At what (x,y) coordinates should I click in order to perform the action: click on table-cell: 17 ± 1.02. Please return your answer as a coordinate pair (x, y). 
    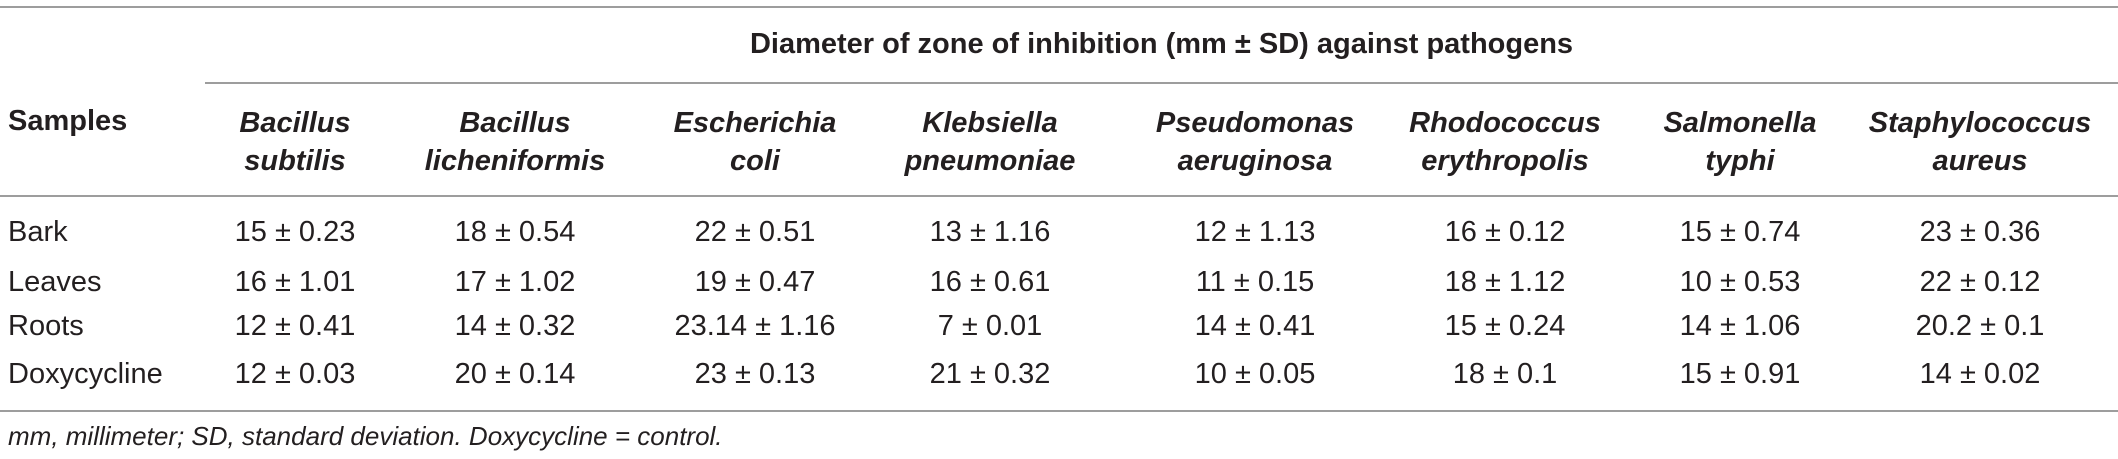
    Looking at the image, I should click on (515, 282).